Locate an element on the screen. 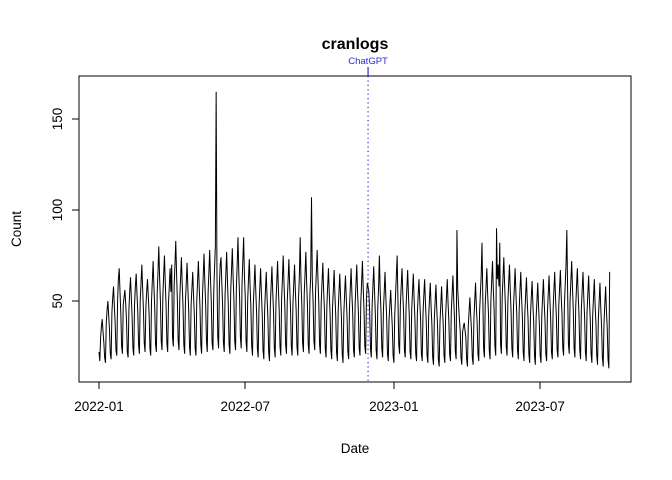  x-tick-label: 2023-01 is located at coordinates (394, 406).